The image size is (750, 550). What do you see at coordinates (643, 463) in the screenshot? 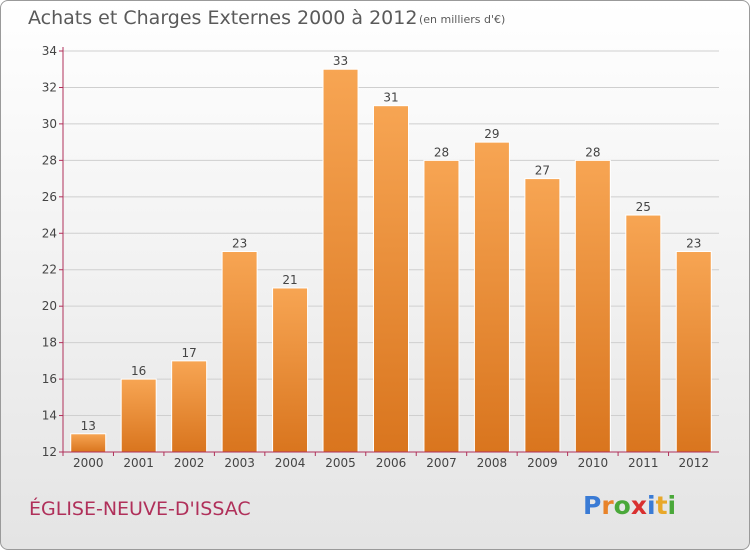
I see `x-tick-label: 2011` at bounding box center [643, 463].